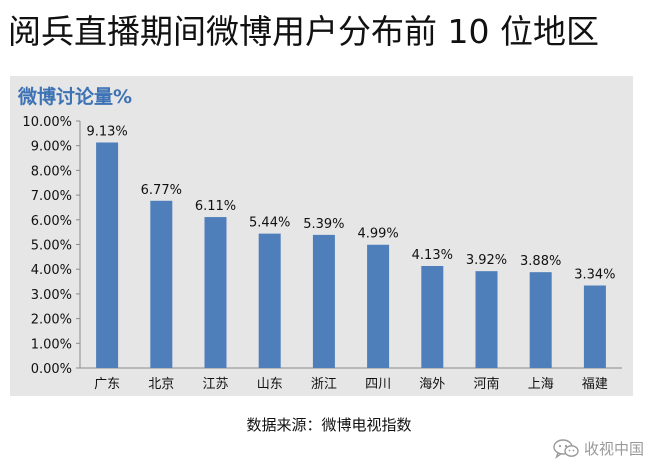 The image size is (658, 471). What do you see at coordinates (47, 122) in the screenshot?
I see `y-tick-label: 10.00%` at bounding box center [47, 122].